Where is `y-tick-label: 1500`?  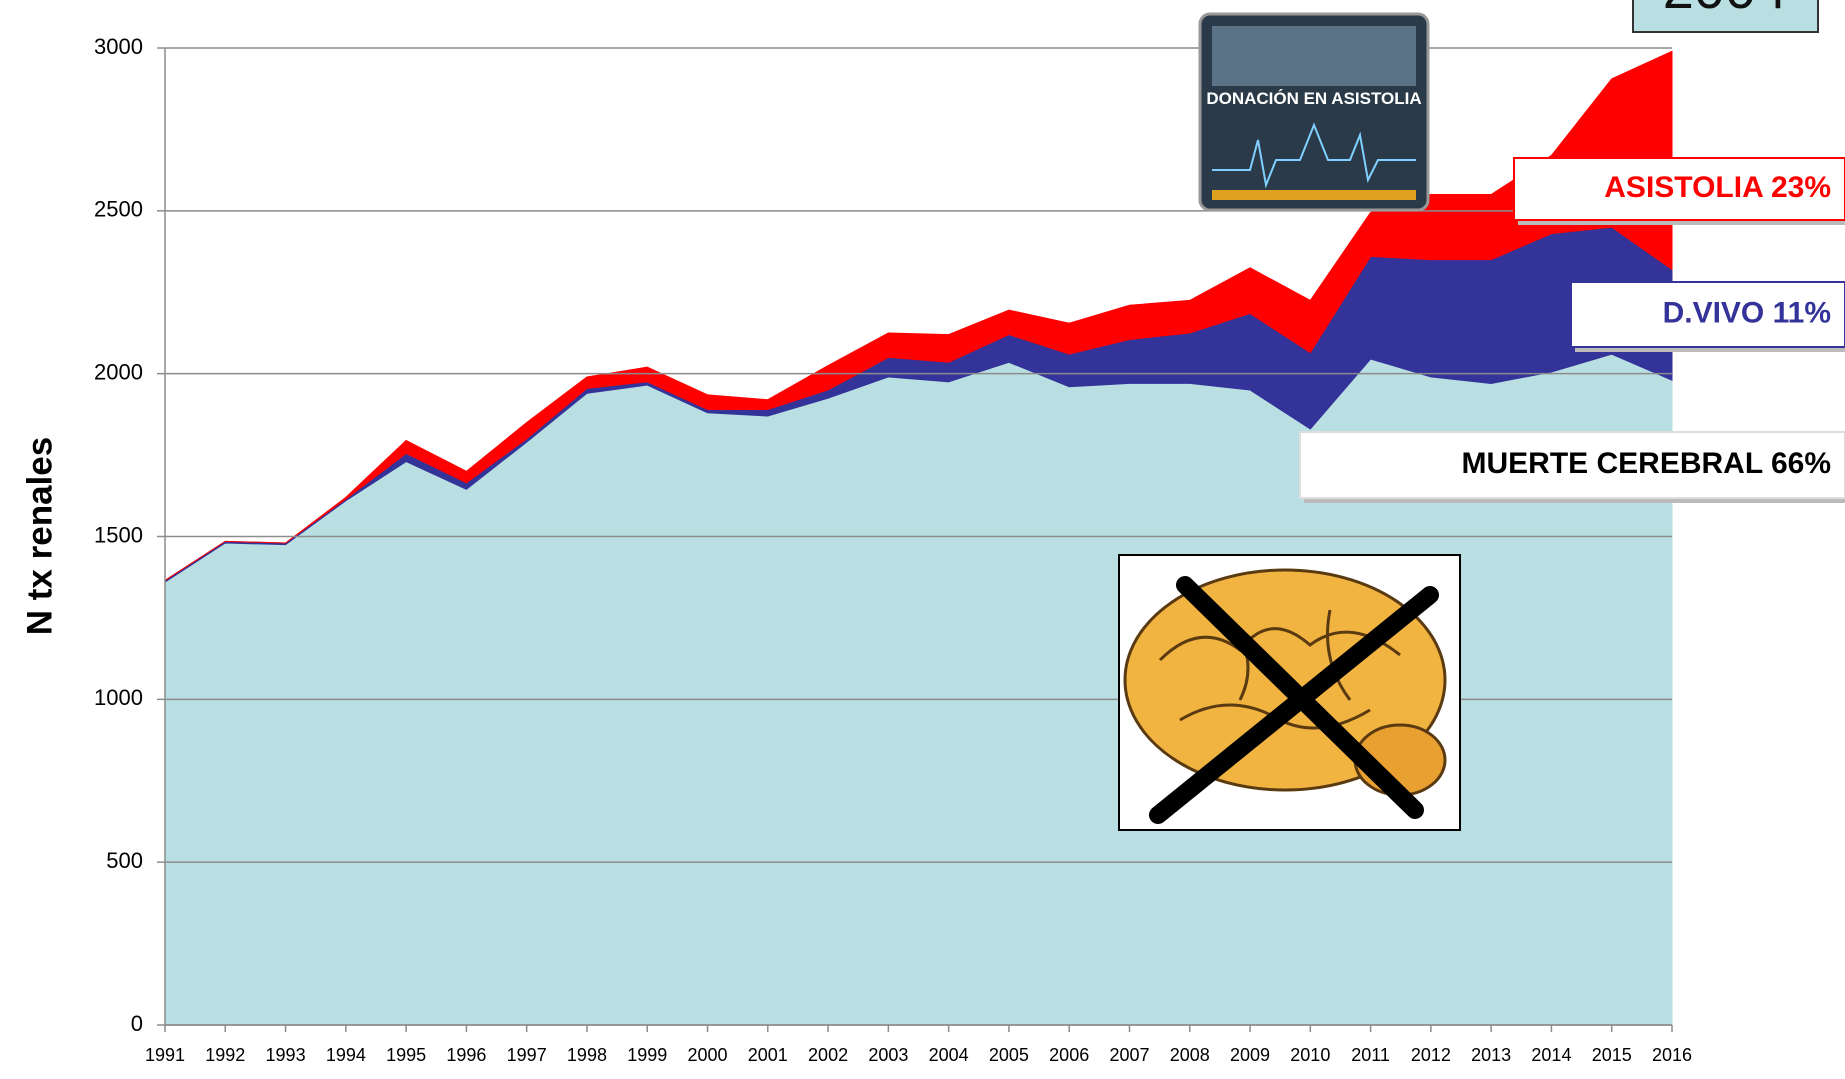 y-tick-label: 1500 is located at coordinates (118, 534).